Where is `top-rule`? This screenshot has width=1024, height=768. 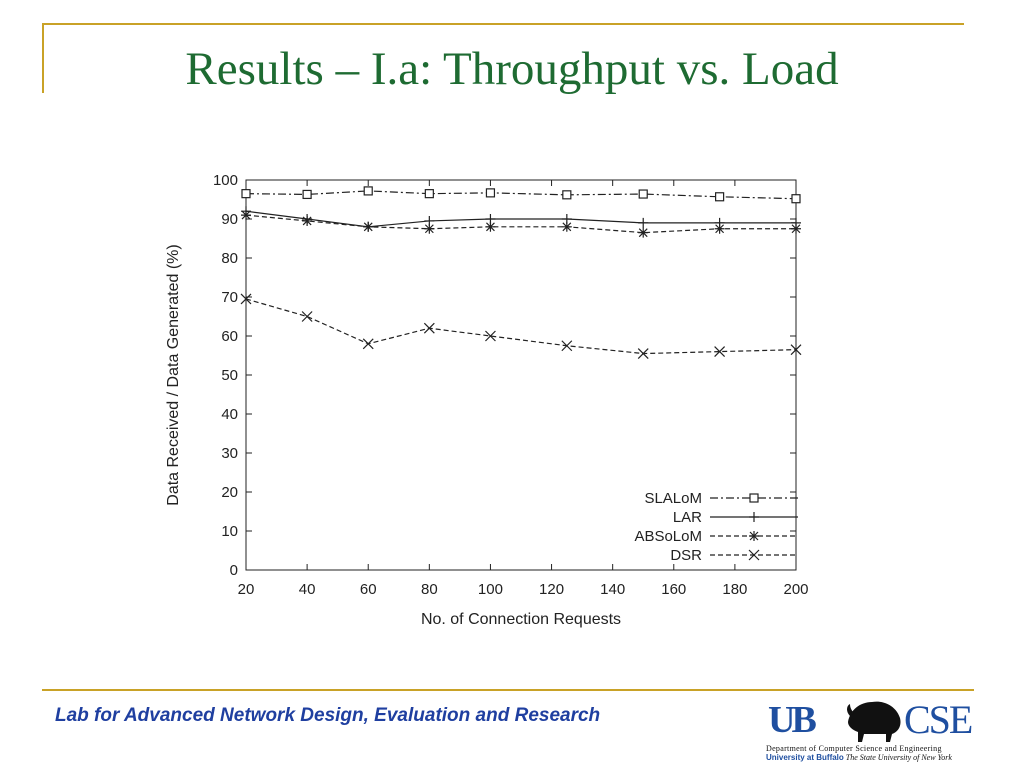 top-rule is located at coordinates (503, 24).